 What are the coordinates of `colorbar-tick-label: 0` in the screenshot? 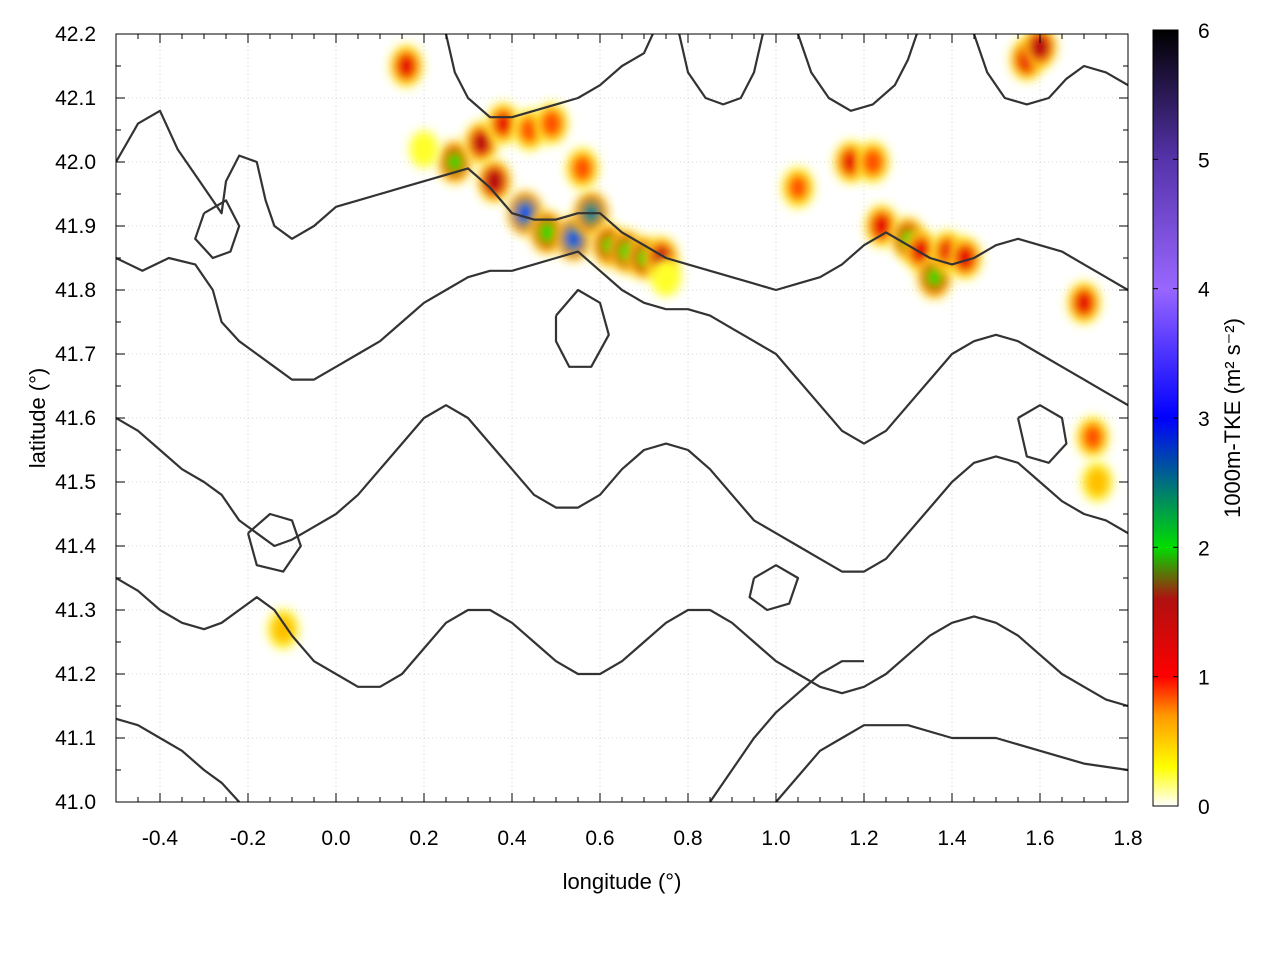 It's located at (1204, 807).